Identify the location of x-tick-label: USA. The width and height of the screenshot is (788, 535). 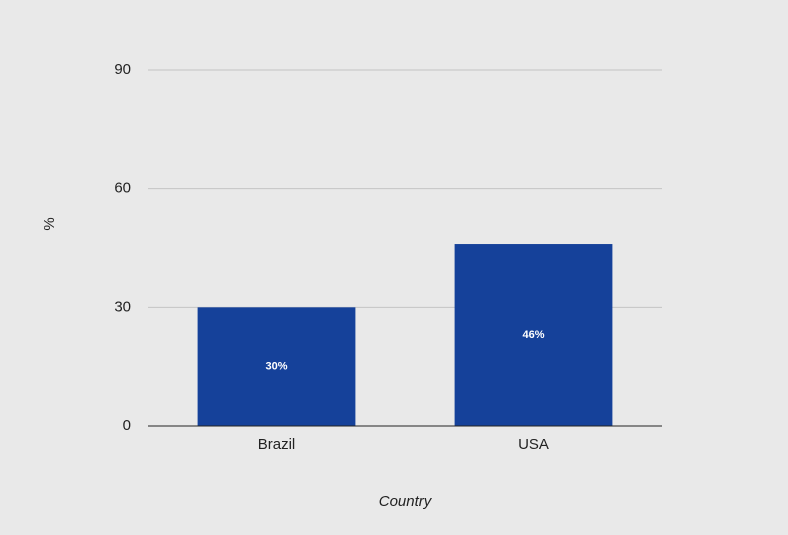
(533, 444).